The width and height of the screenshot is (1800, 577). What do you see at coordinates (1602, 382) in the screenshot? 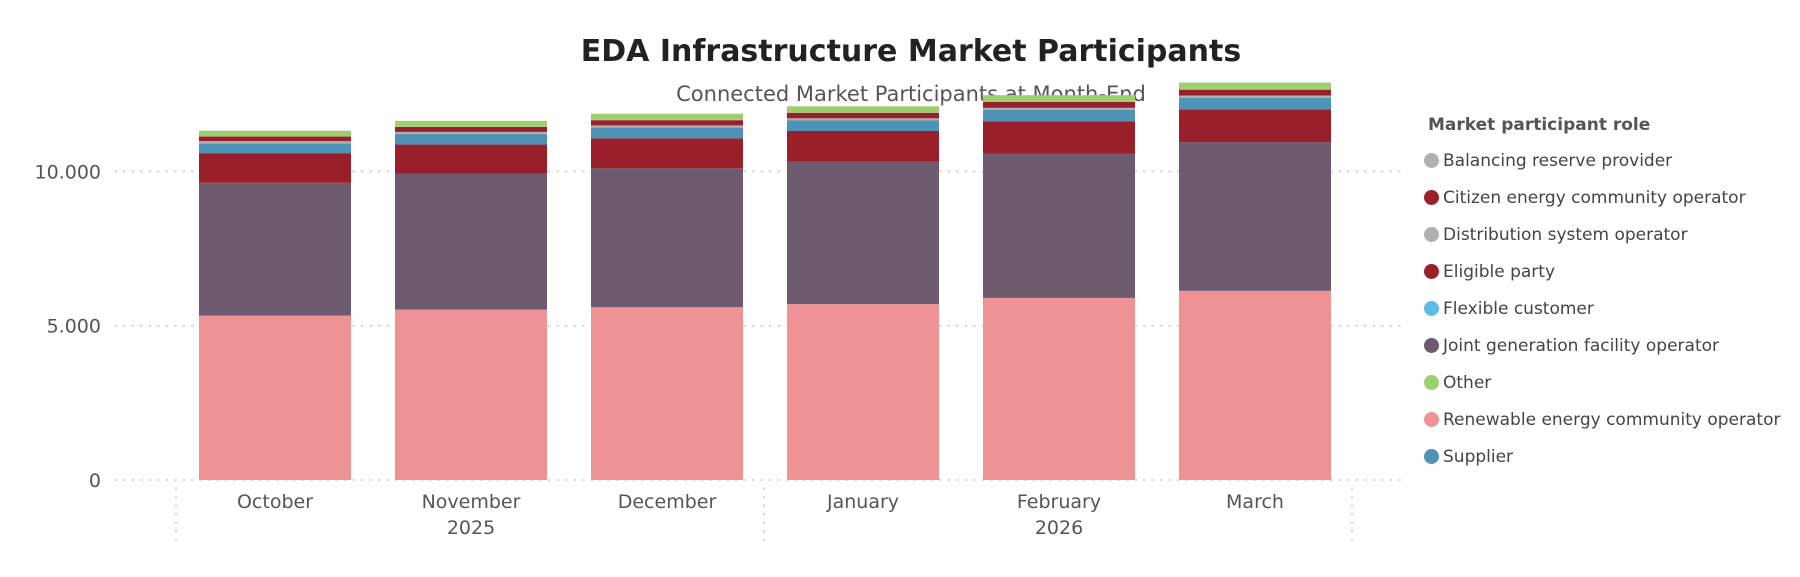
I see `legend-item: Other` at bounding box center [1602, 382].